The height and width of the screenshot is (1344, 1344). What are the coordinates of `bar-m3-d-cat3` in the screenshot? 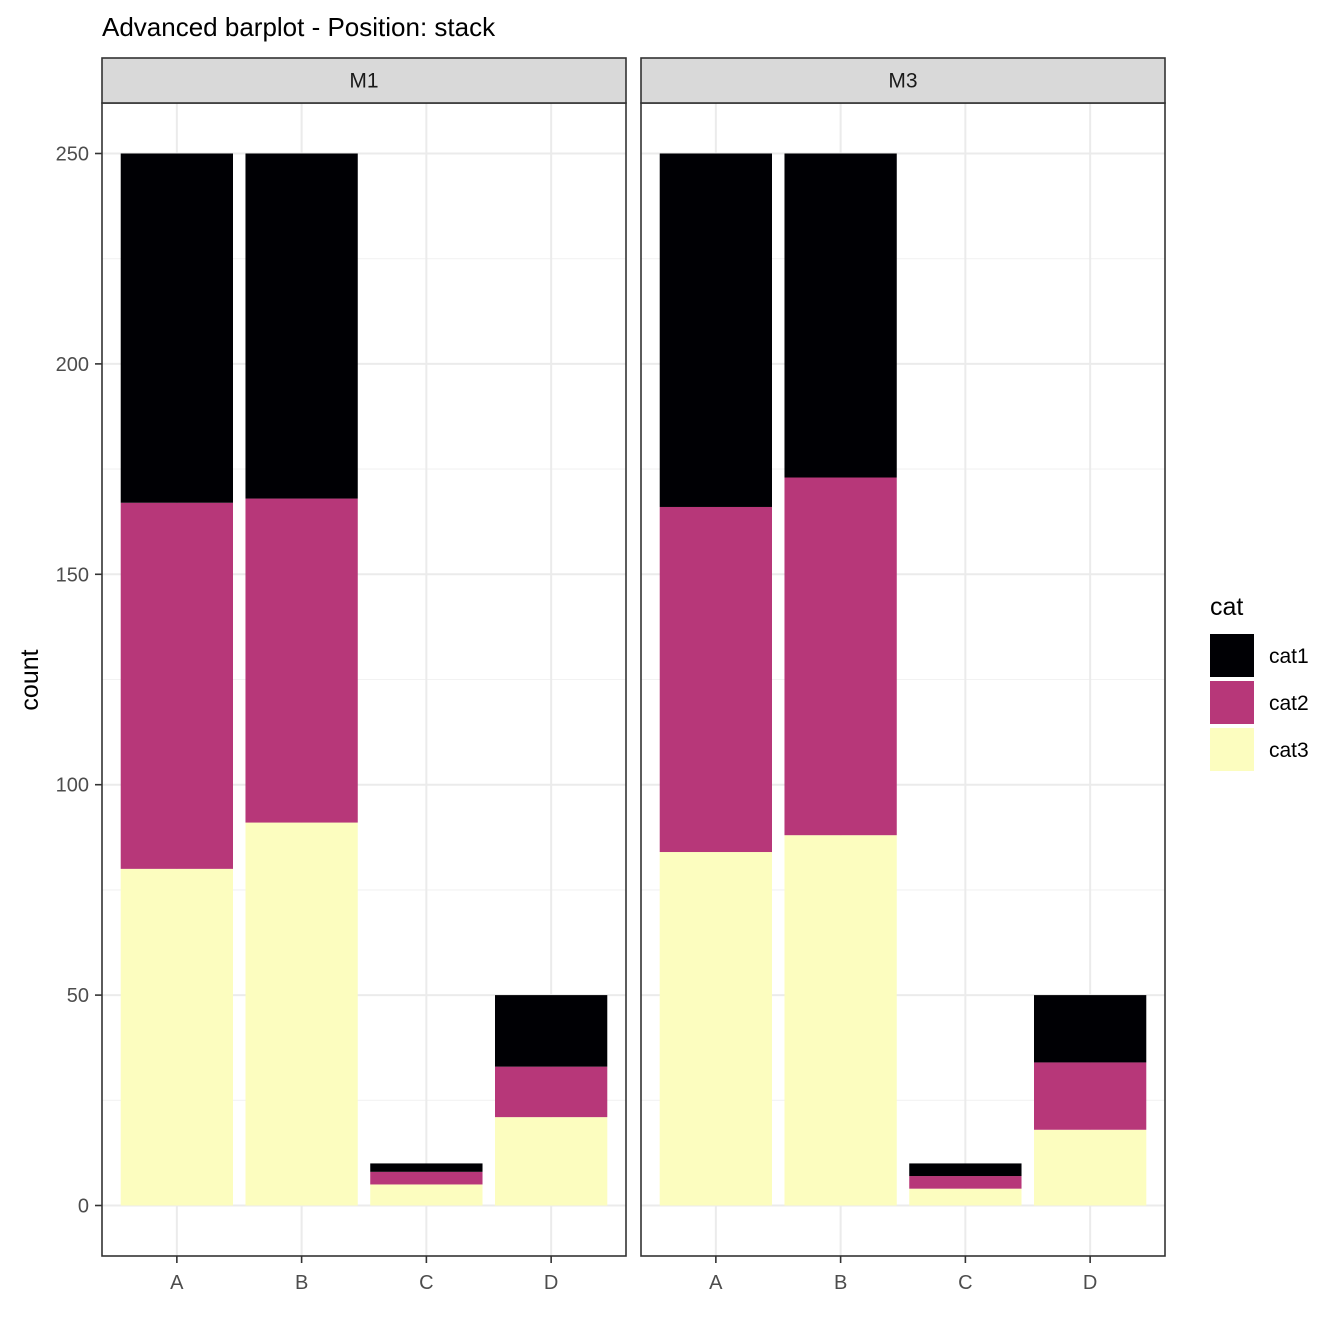 It's located at (1090, 1167).